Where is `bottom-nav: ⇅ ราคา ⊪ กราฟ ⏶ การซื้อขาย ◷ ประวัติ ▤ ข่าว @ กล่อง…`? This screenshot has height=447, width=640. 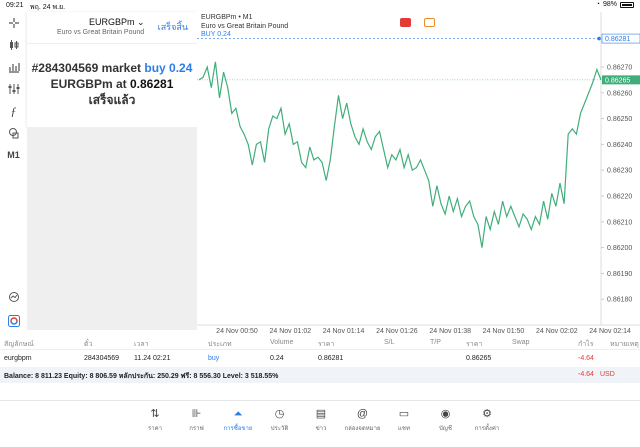
bottom-nav: ⇅ ราคา ⊪ กราฟ ⏶ การซื้อขาย ◷ ประวัติ ▤ ข่าว @ กล่อง… is located at coordinates (320, 423).